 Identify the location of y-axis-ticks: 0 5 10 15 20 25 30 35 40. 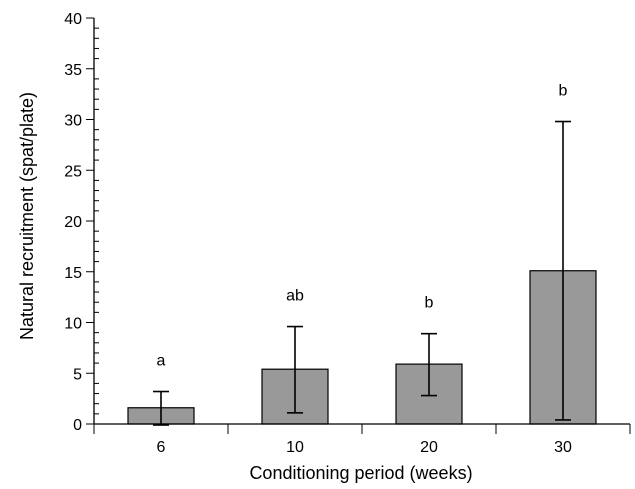
(81, 222).